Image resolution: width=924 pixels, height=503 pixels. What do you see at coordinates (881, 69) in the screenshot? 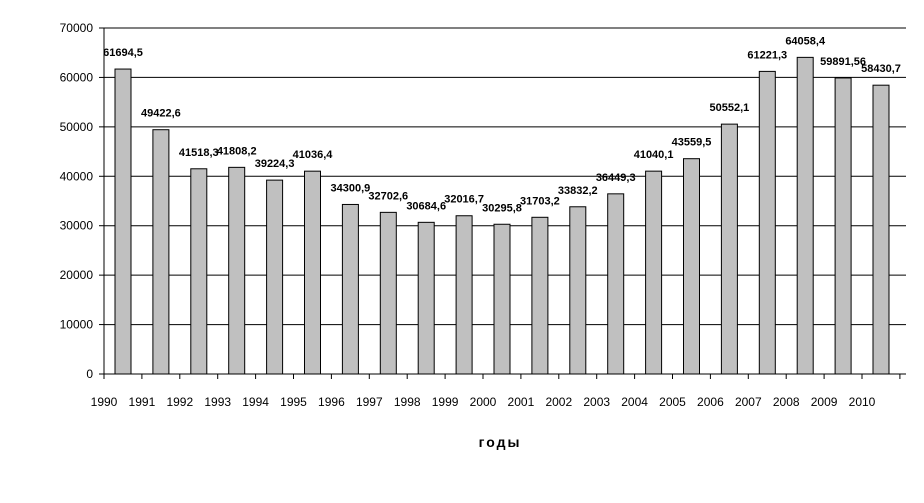
I see `data-label: 58430,7` at bounding box center [881, 69].